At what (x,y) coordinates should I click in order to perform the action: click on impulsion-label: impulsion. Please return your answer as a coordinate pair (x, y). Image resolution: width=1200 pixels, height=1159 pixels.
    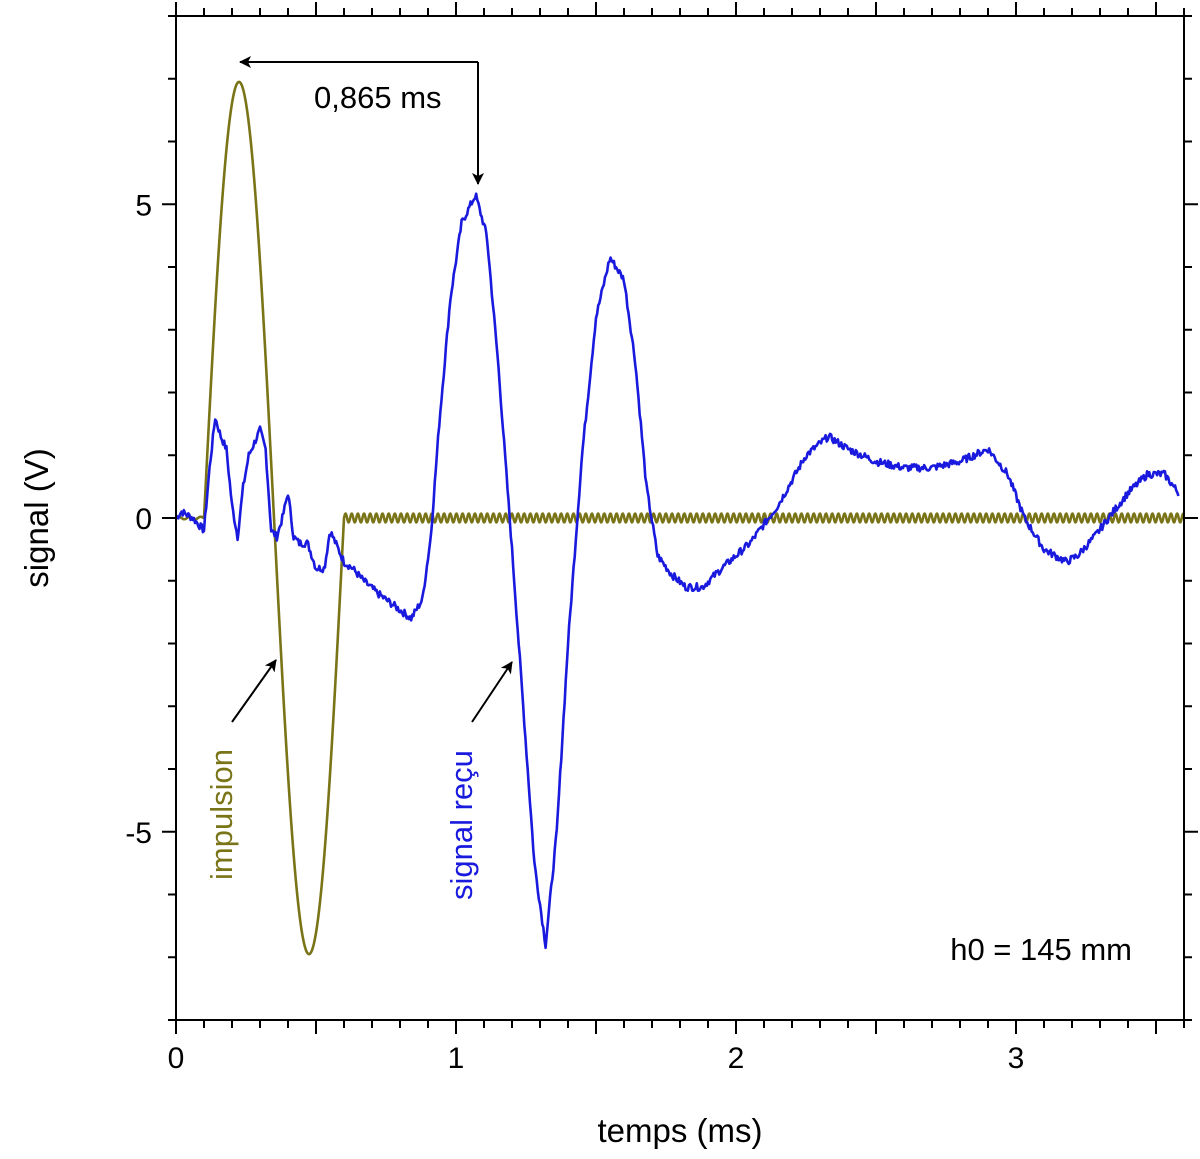
    Looking at the image, I should click on (221, 814).